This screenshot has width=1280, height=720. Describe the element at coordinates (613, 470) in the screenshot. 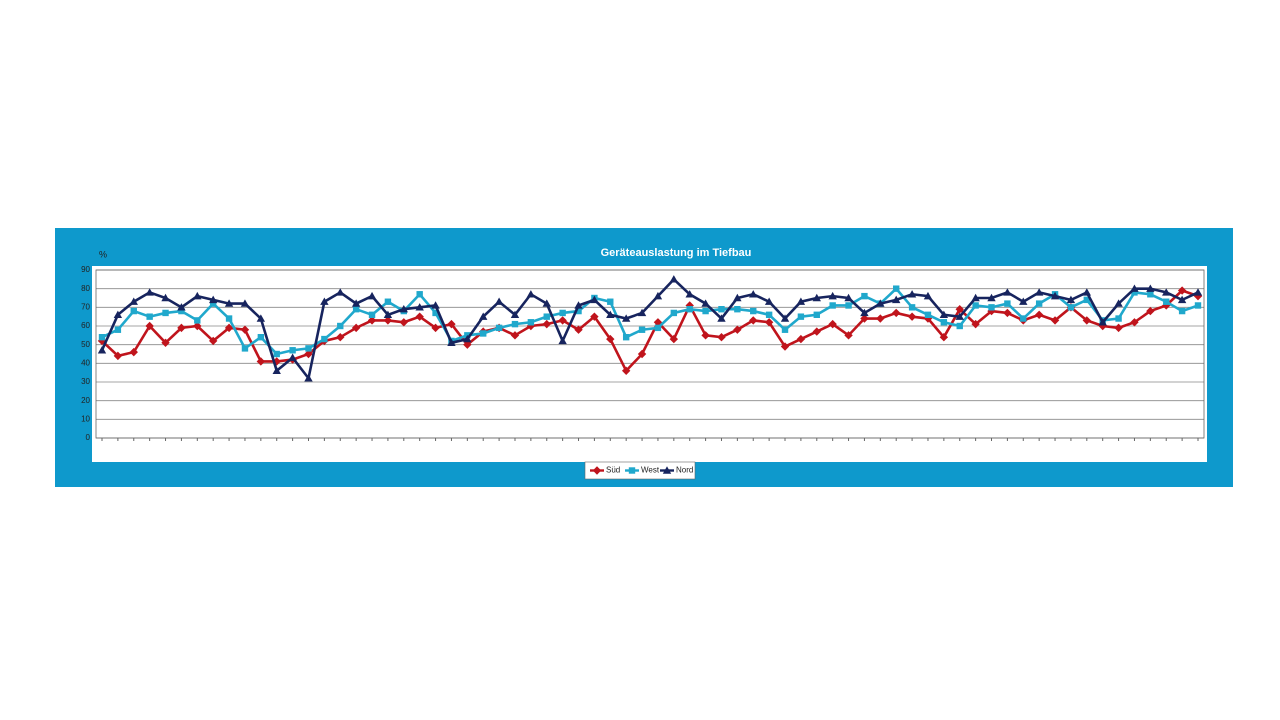

I see `legend-label: Süd` at that location.